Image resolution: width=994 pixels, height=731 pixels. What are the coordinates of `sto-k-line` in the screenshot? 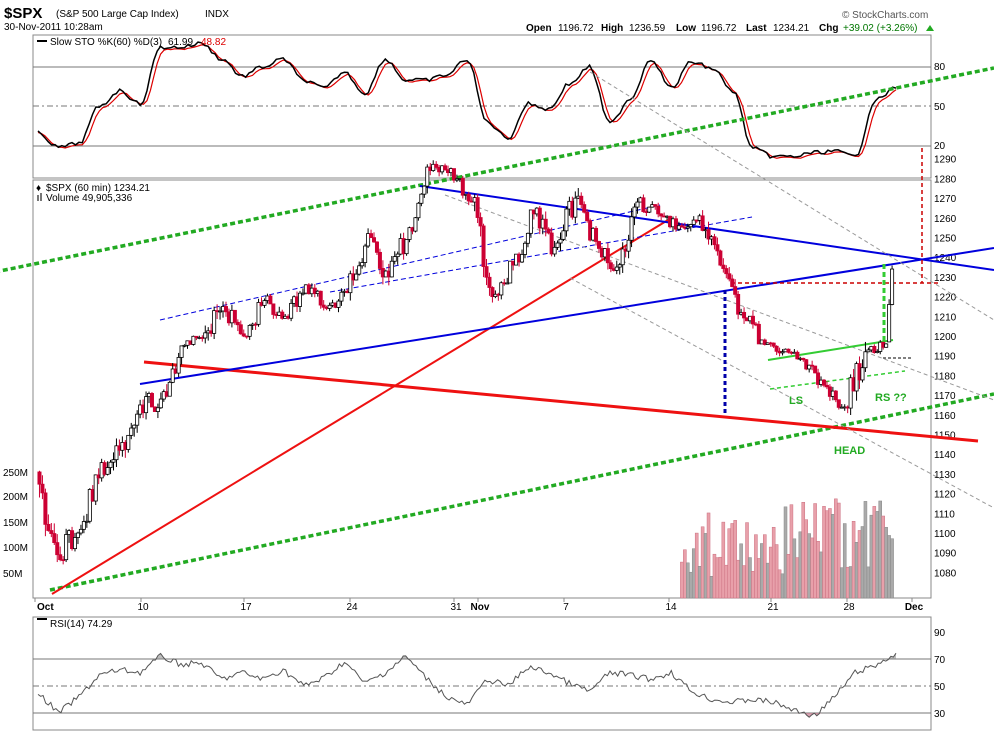 It's located at (467, 100).